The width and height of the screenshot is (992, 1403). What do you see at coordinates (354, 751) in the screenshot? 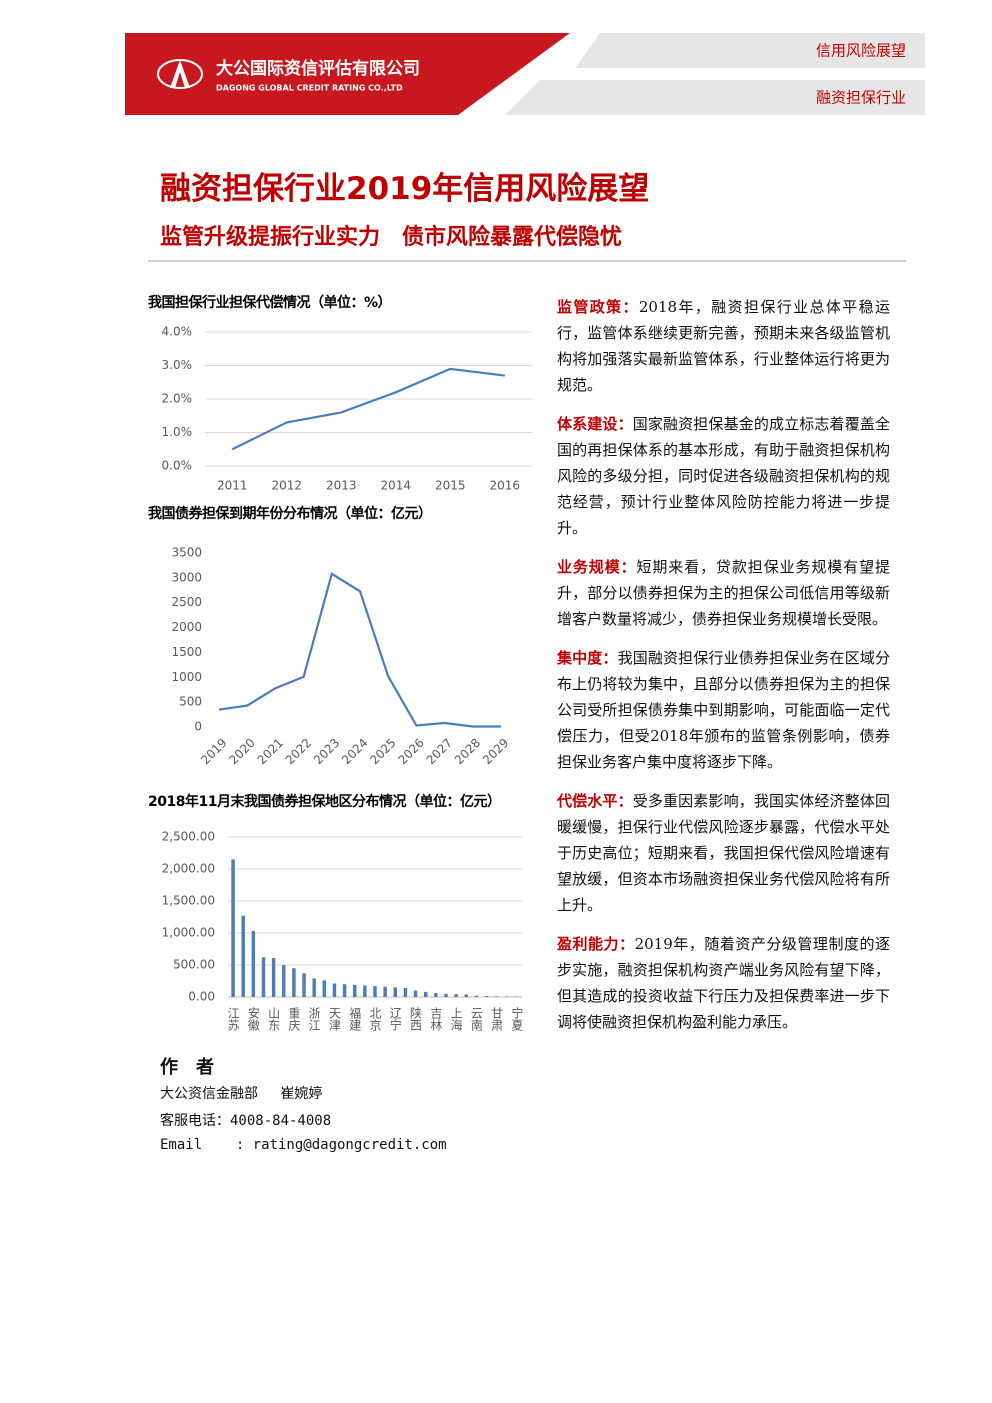
I see `x-tick-label: 2024` at bounding box center [354, 751].